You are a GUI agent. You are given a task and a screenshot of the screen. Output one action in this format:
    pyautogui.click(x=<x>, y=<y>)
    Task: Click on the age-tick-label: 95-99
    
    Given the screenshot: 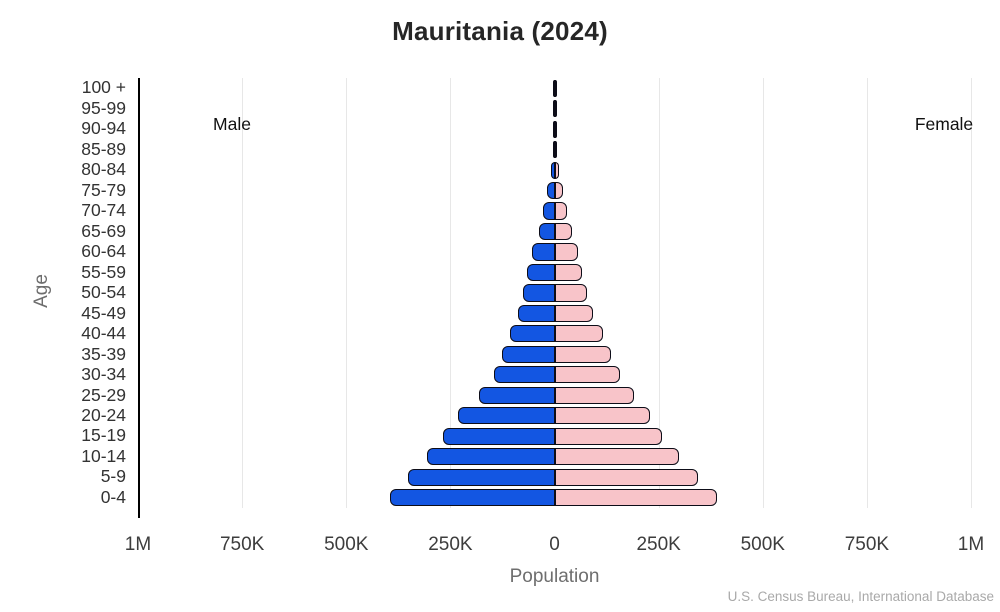 What is the action you would take?
    pyautogui.click(x=103, y=107)
    